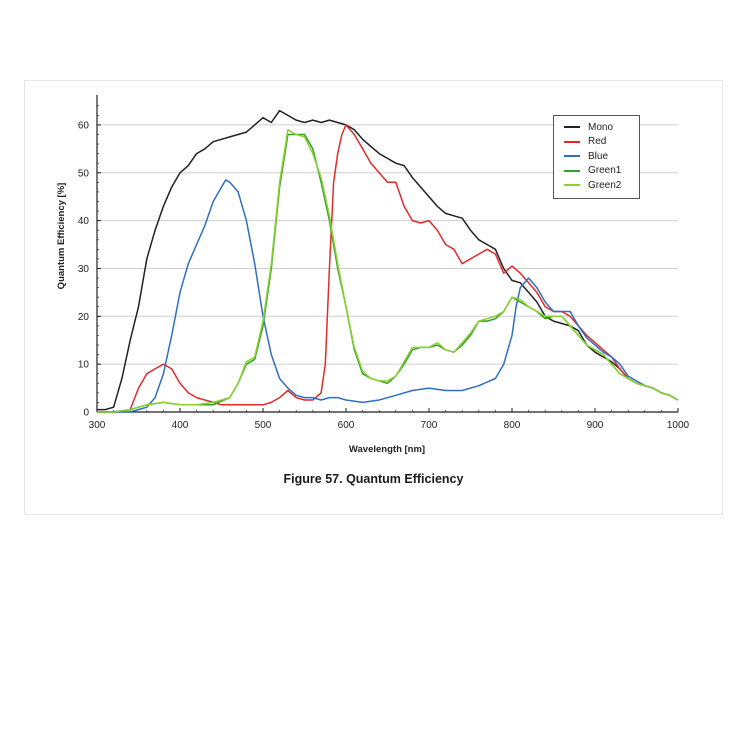  I want to click on legend-label: Mono, so click(601, 127).